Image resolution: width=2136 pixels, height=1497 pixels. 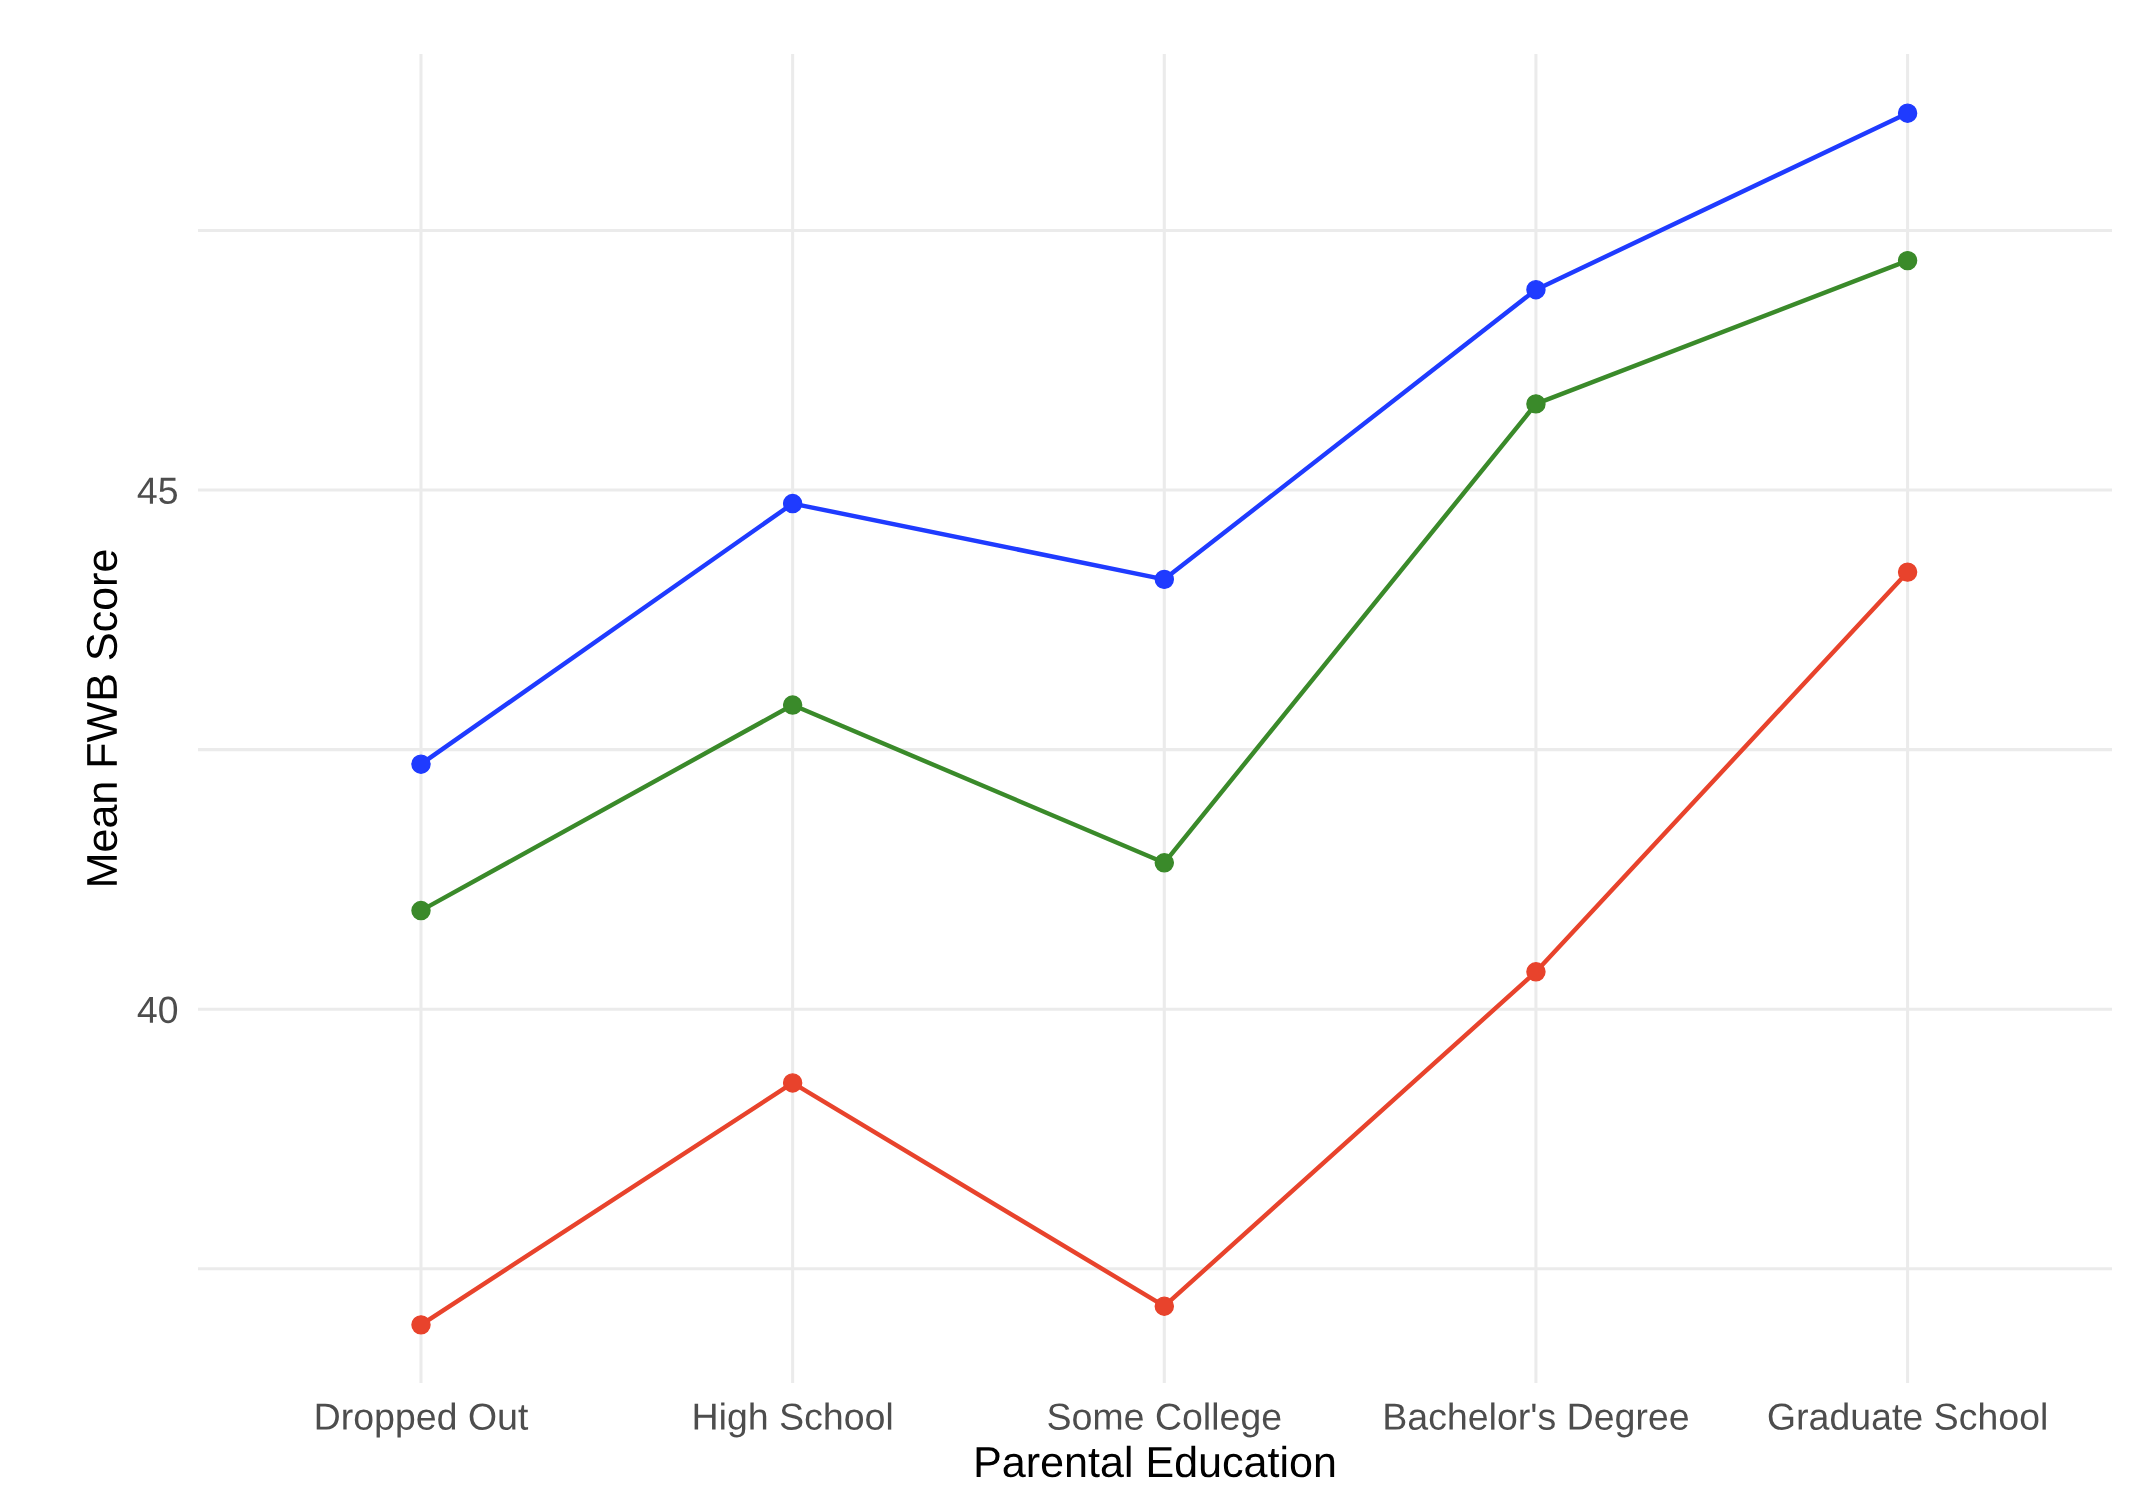 What do you see at coordinates (793, 1420) in the screenshot?
I see `x-tick-label: High School` at bounding box center [793, 1420].